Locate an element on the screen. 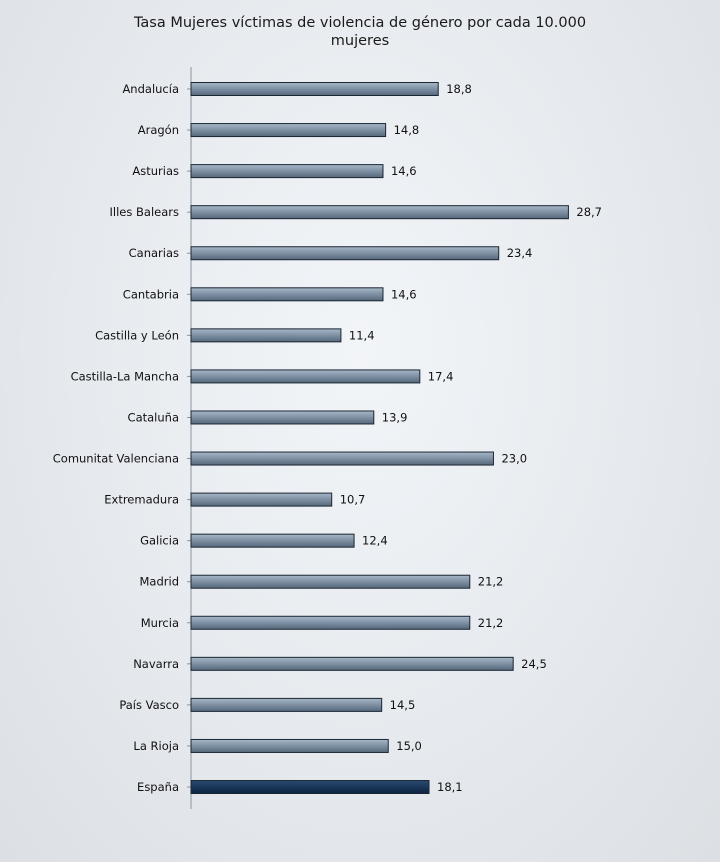  category-label-5: Cantabria is located at coordinates (151, 294).